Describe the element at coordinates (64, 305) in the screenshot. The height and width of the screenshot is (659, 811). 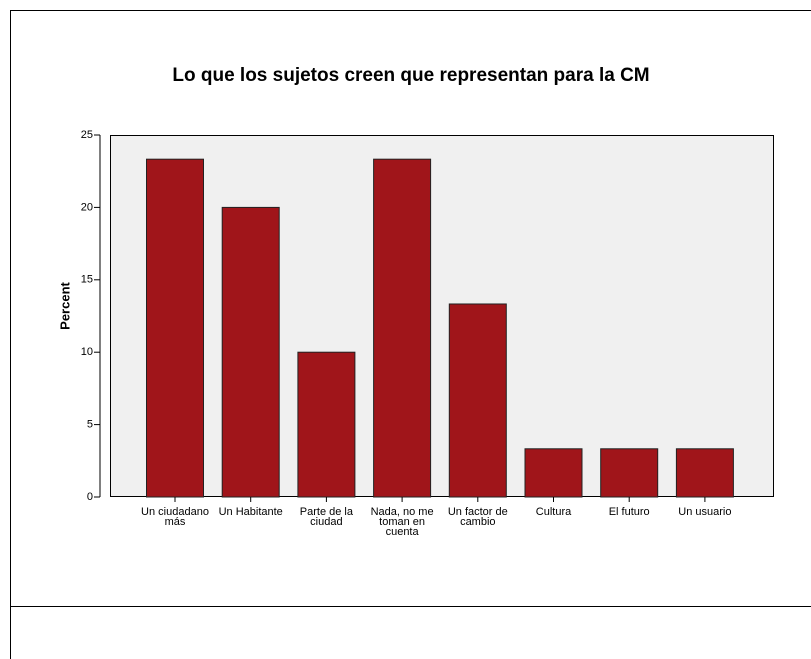
I see `y-axis-label: Percent` at that location.